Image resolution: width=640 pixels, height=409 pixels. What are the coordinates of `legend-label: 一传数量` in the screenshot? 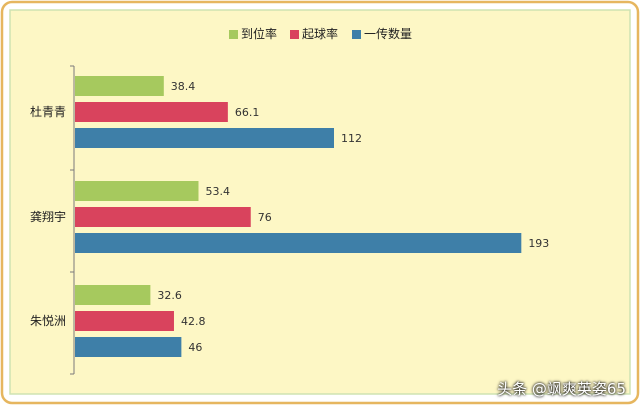 It's located at (388, 33).